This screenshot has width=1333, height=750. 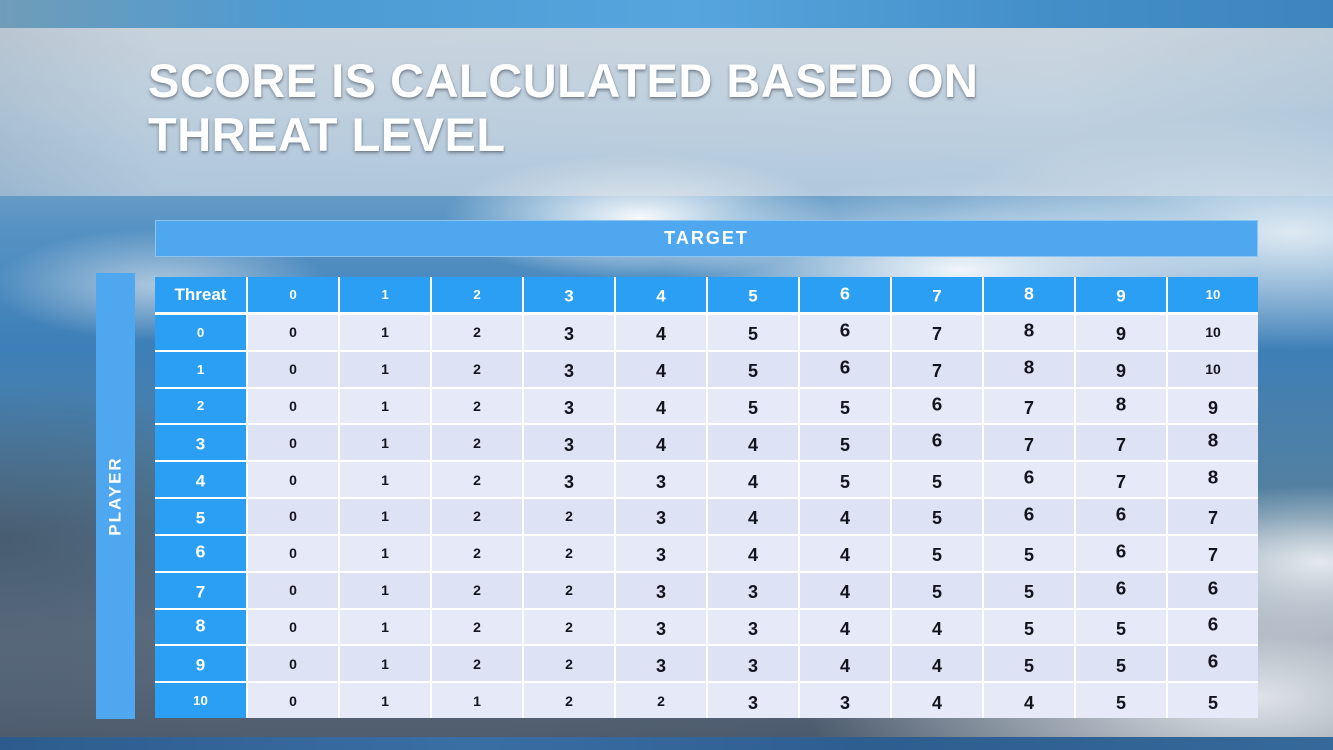 I want to click on table-header-row: Threat 0 1 2 3 4 5 6 7 8 9 1 0, so click(x=706, y=294).